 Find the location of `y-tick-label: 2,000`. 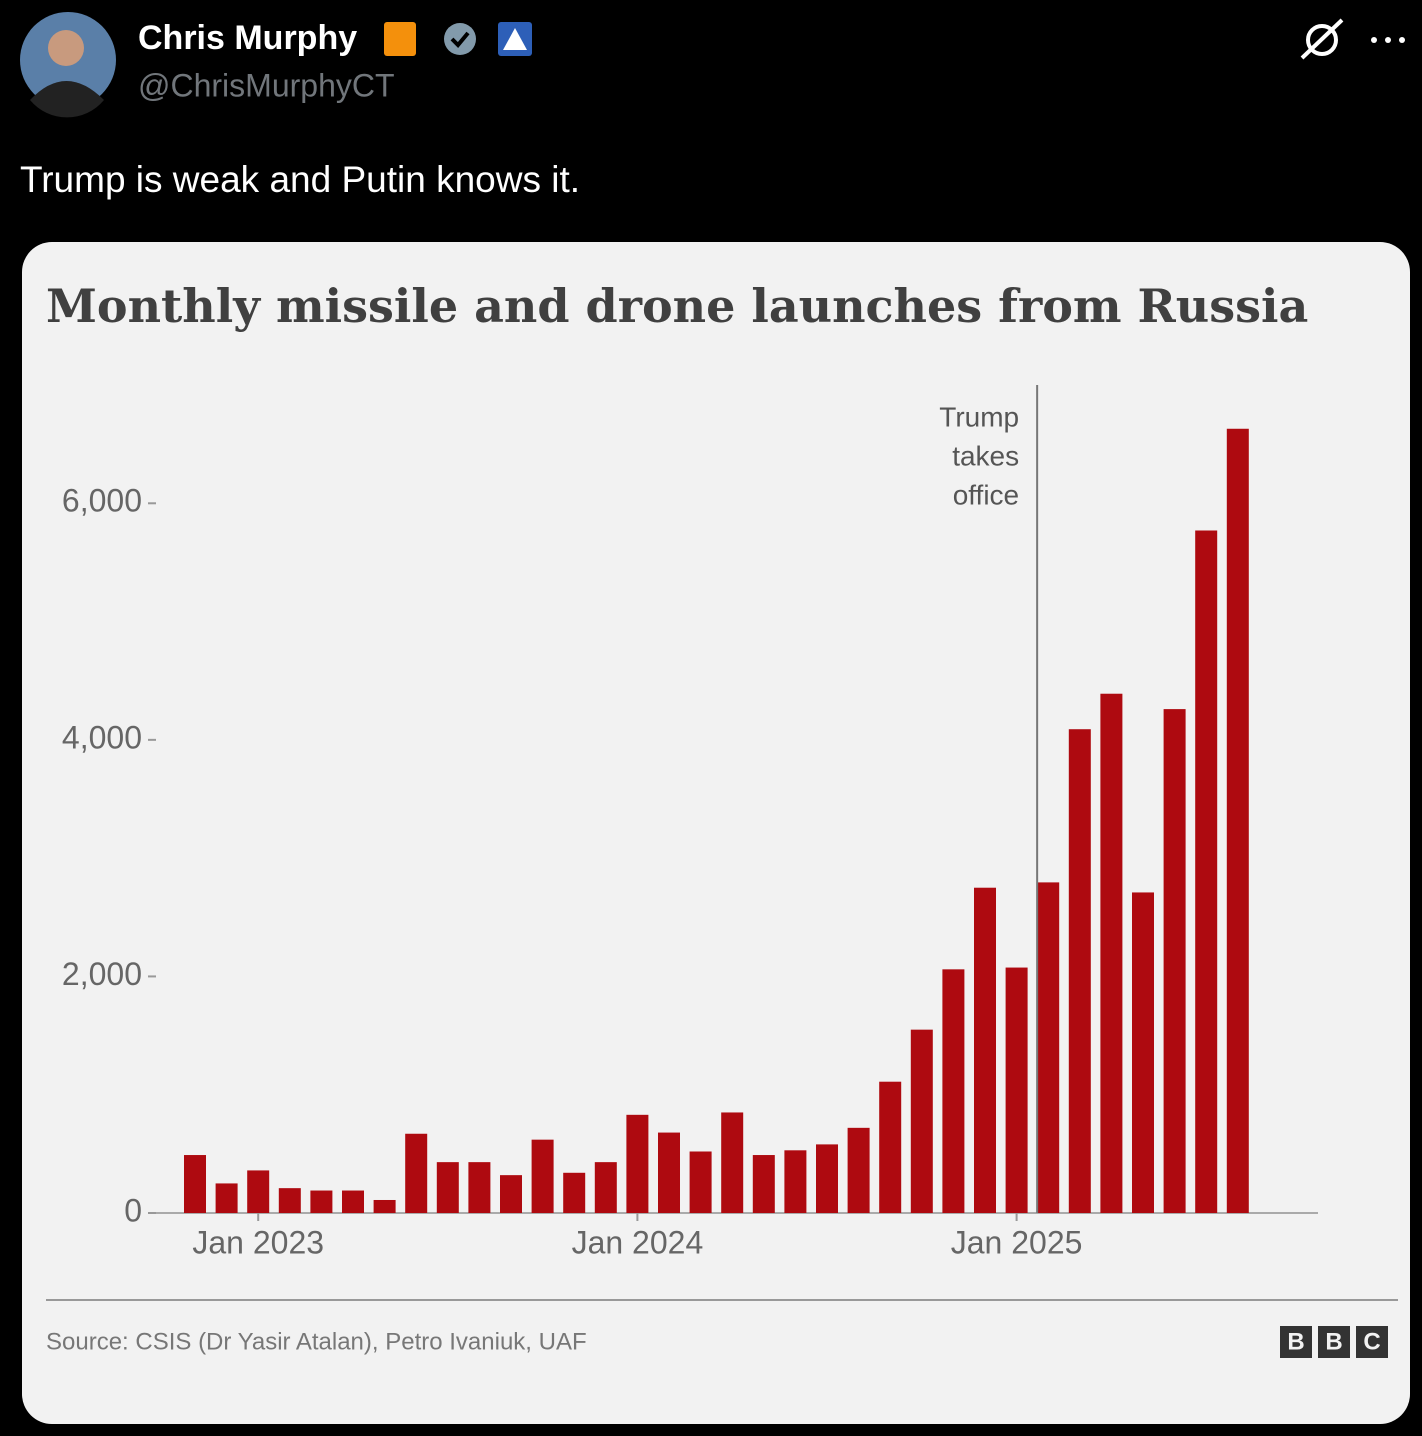

y-tick-label: 2,000 is located at coordinates (102, 974).